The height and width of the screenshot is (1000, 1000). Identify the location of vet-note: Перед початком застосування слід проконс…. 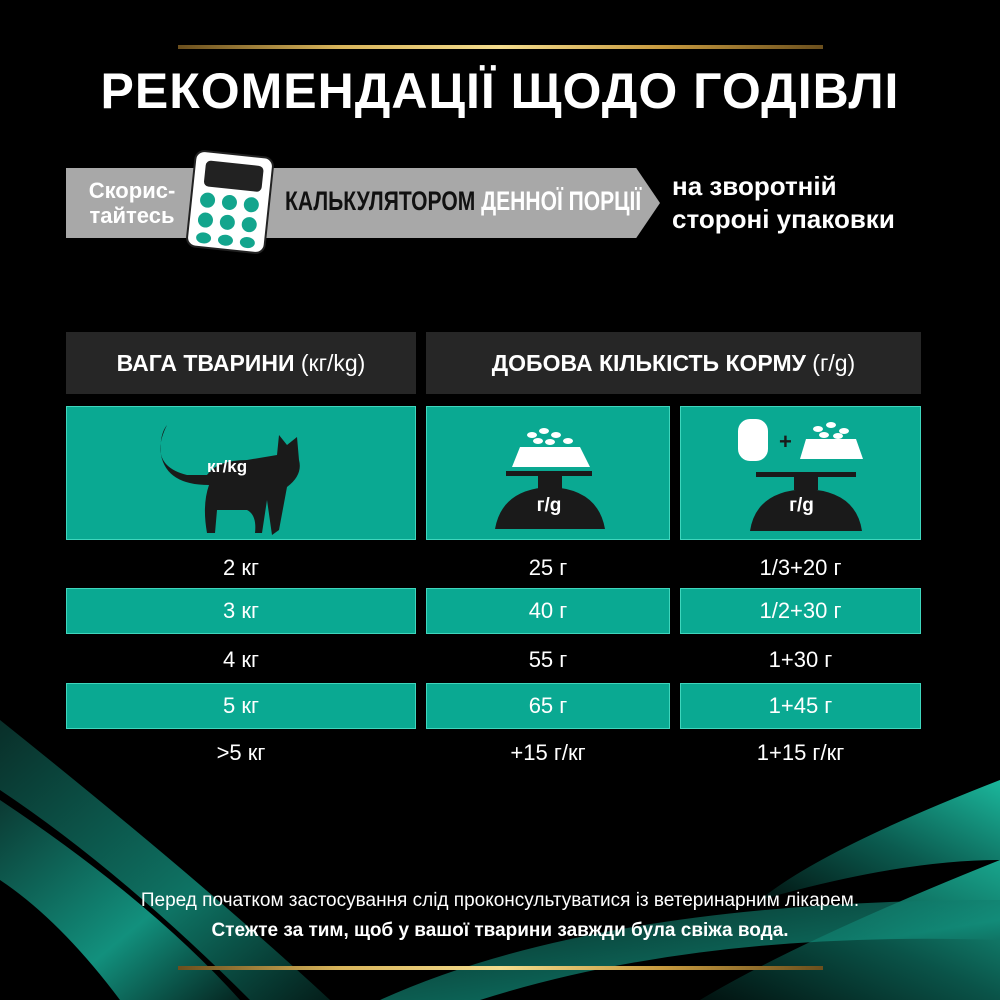
(500, 900).